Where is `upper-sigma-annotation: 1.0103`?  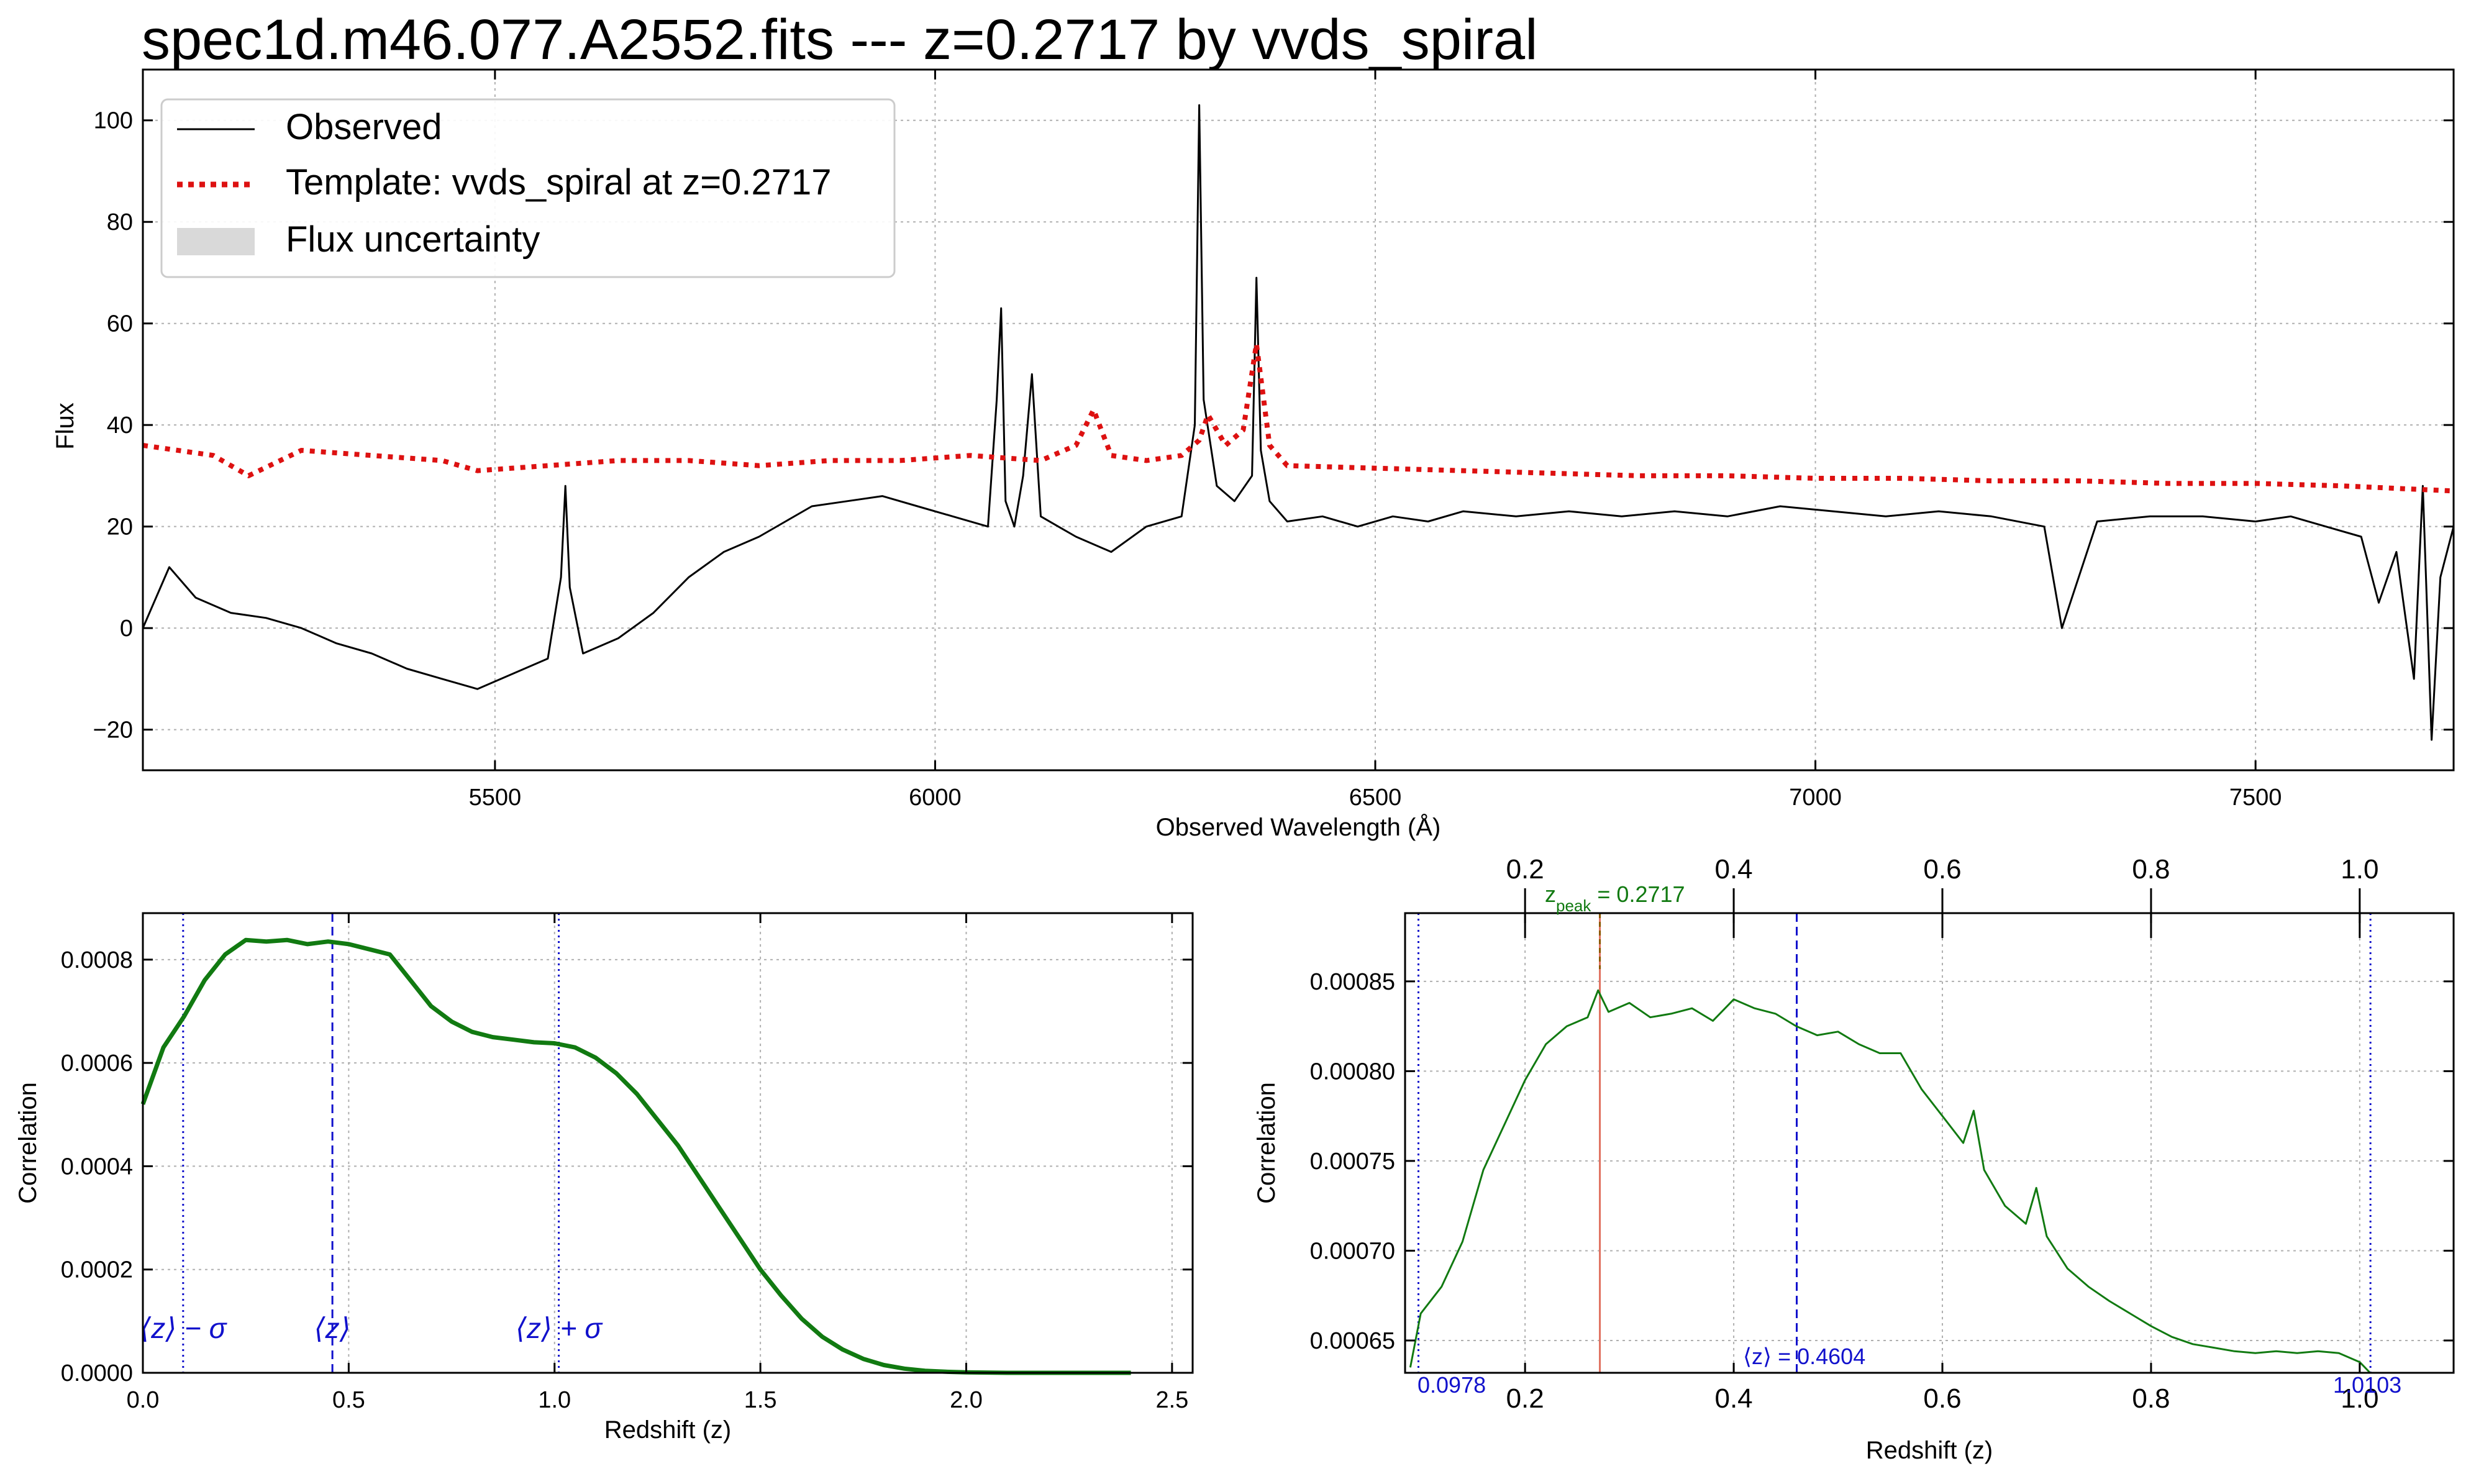 upper-sigma-annotation: 1.0103 is located at coordinates (2367, 1385).